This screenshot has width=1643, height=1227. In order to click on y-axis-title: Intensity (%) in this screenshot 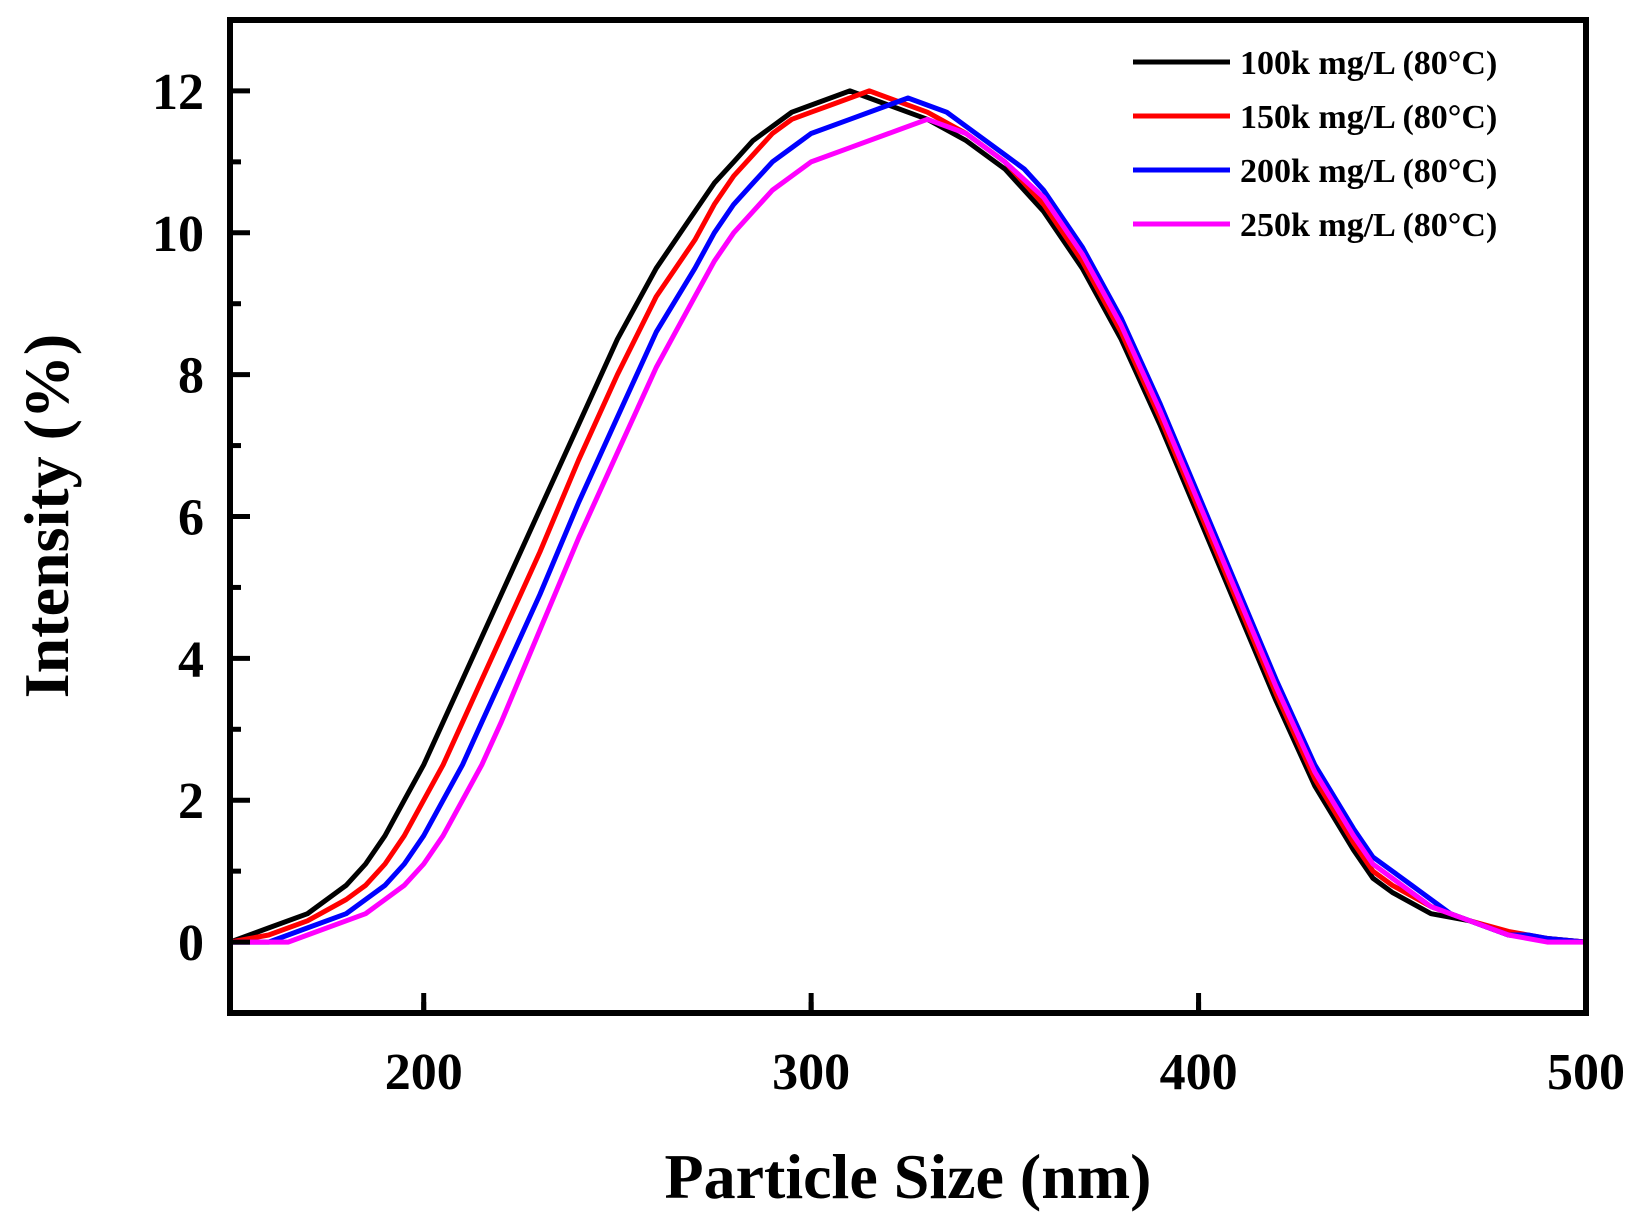, I will do `click(46, 516)`.